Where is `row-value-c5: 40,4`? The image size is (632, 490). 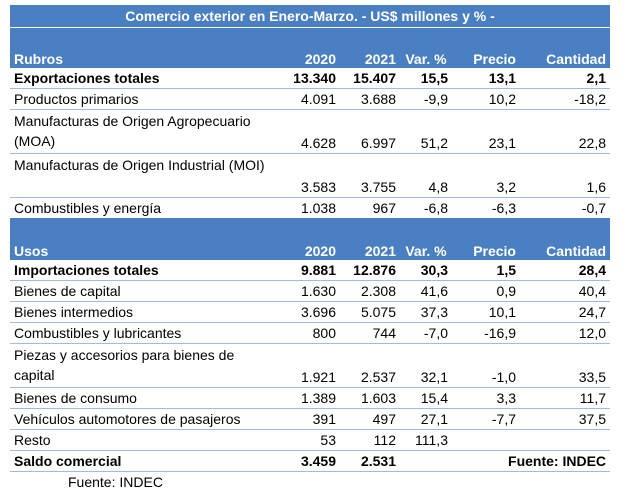
row-value-c5: 40,4 is located at coordinates (565, 291).